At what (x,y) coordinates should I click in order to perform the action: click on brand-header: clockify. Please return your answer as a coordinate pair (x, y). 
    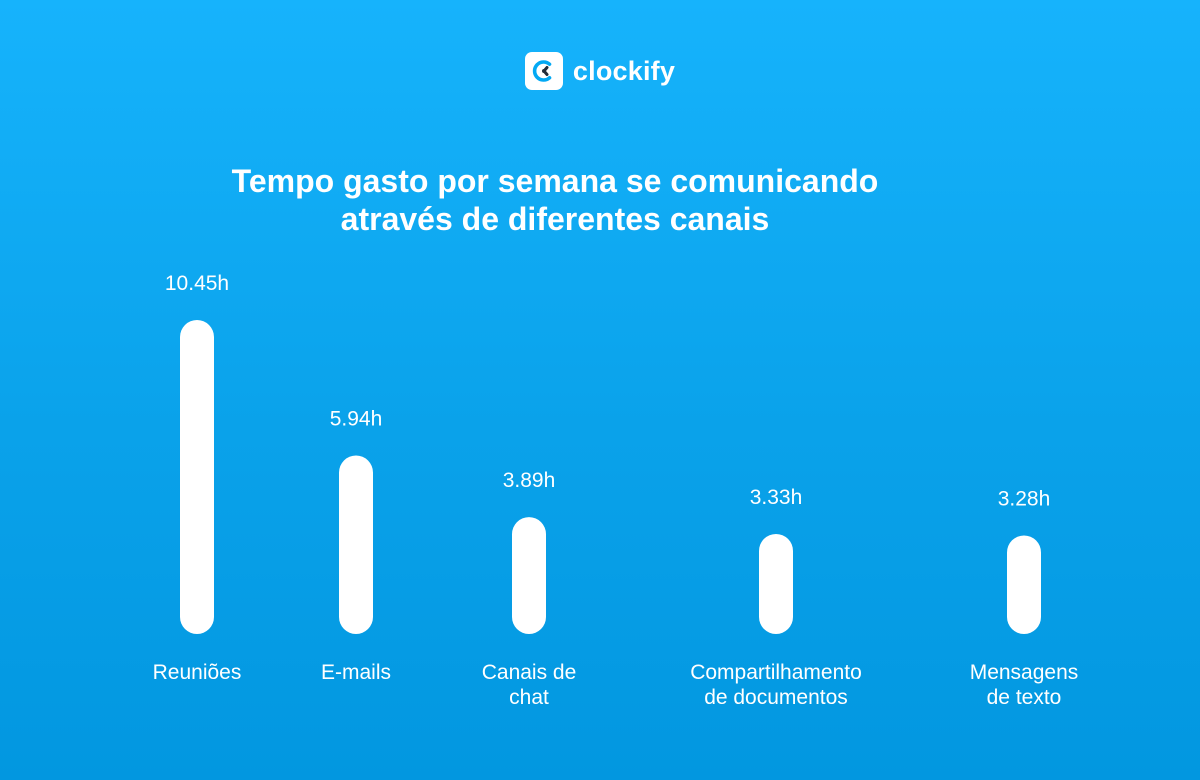
    Looking at the image, I should click on (600, 71).